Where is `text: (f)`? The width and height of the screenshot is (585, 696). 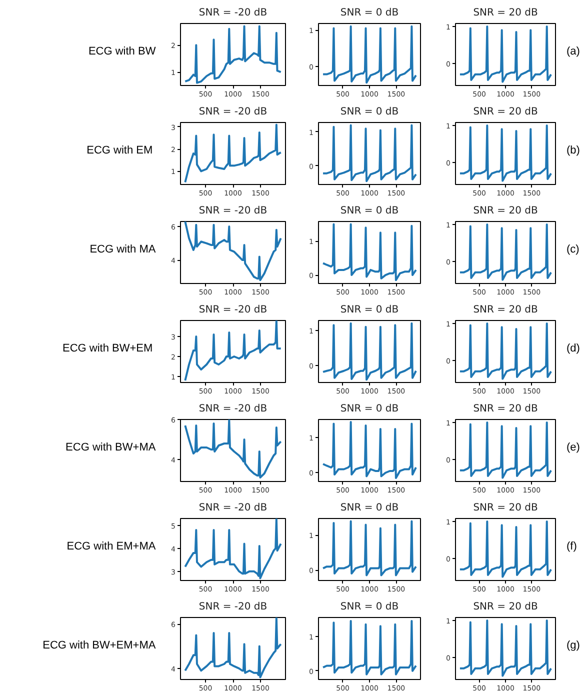
text: (f) is located at coordinates (571, 546).